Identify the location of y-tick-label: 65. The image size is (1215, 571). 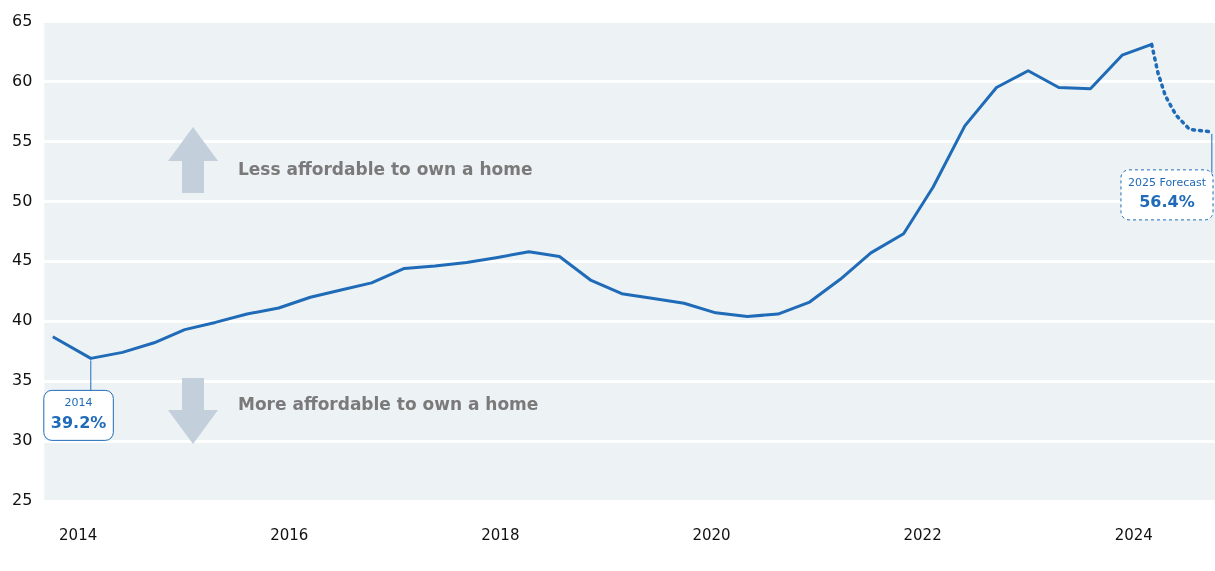
(22, 20).